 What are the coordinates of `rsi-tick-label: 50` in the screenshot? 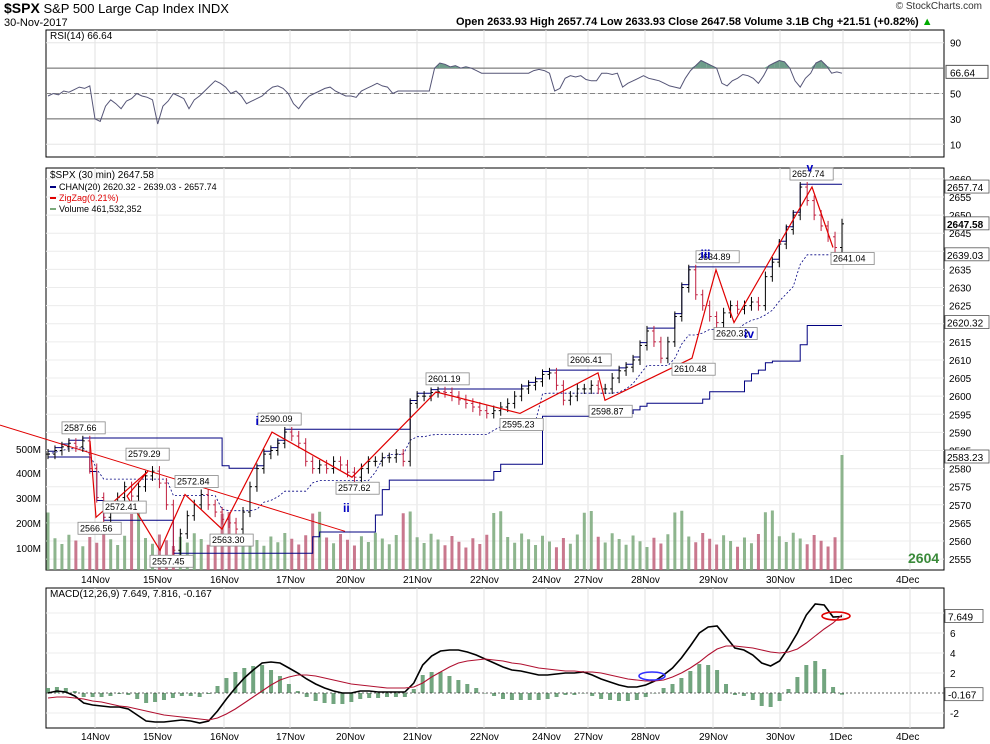 It's located at (956, 95).